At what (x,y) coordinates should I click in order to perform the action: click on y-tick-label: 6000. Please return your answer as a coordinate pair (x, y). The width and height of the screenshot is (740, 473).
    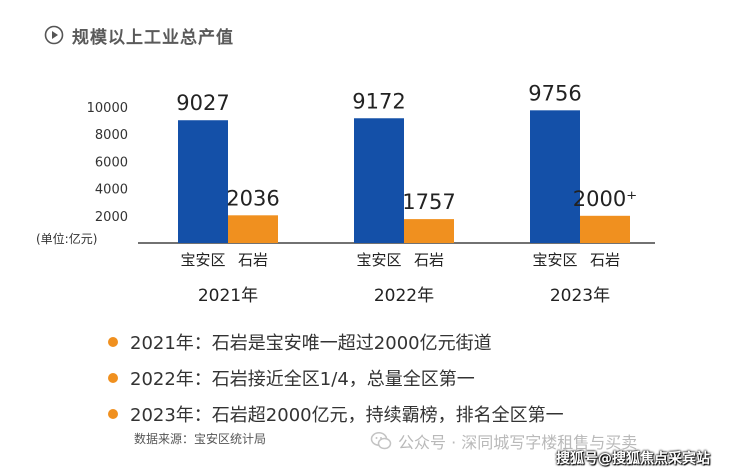
    Looking at the image, I should click on (111, 162).